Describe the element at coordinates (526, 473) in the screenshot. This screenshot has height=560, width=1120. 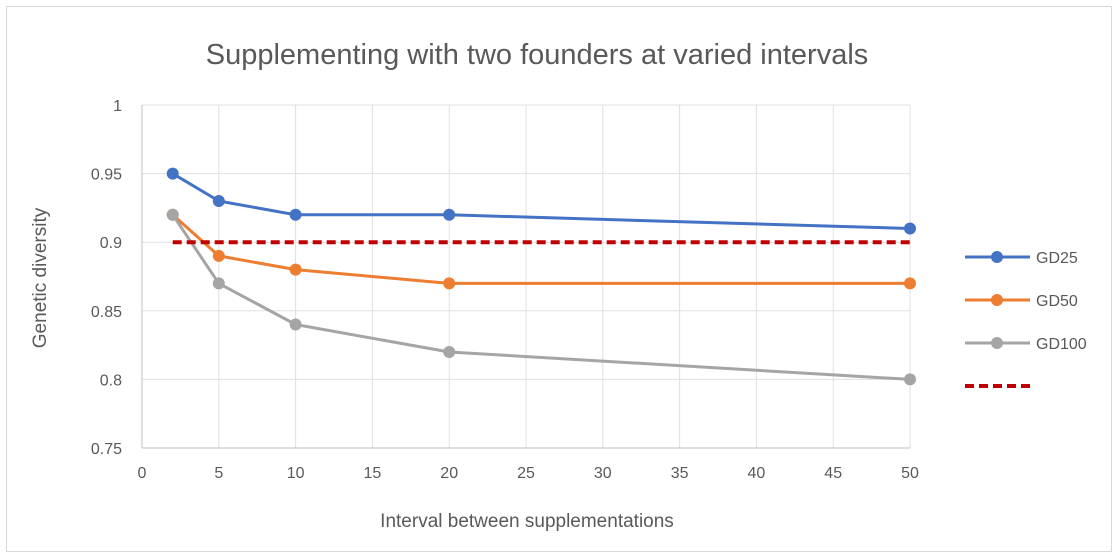
I see `x-tick-label: 25` at that location.